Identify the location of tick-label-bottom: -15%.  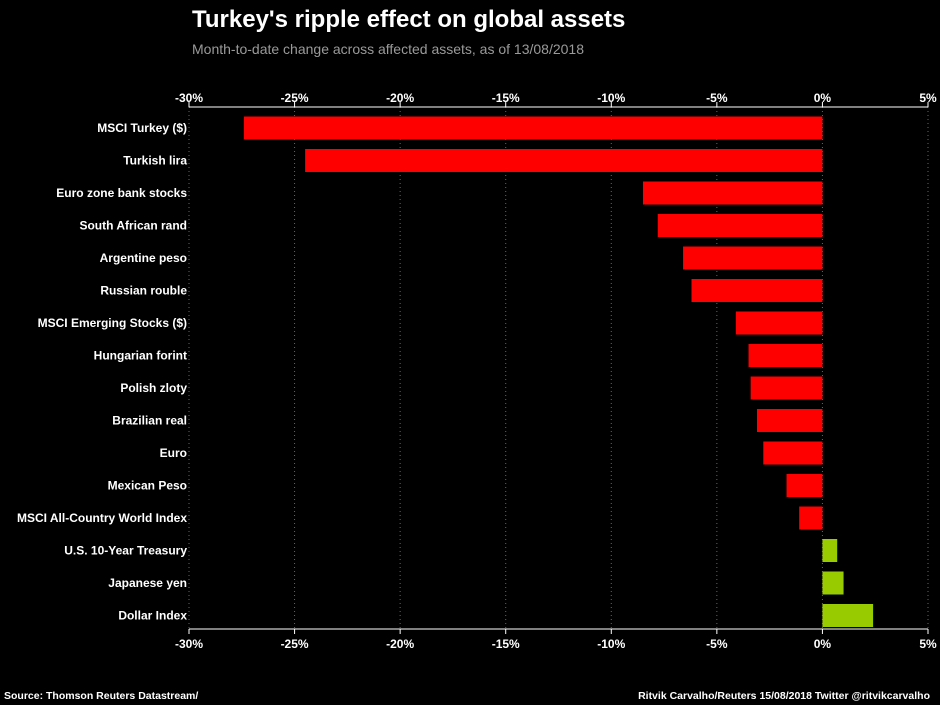
(506, 644).